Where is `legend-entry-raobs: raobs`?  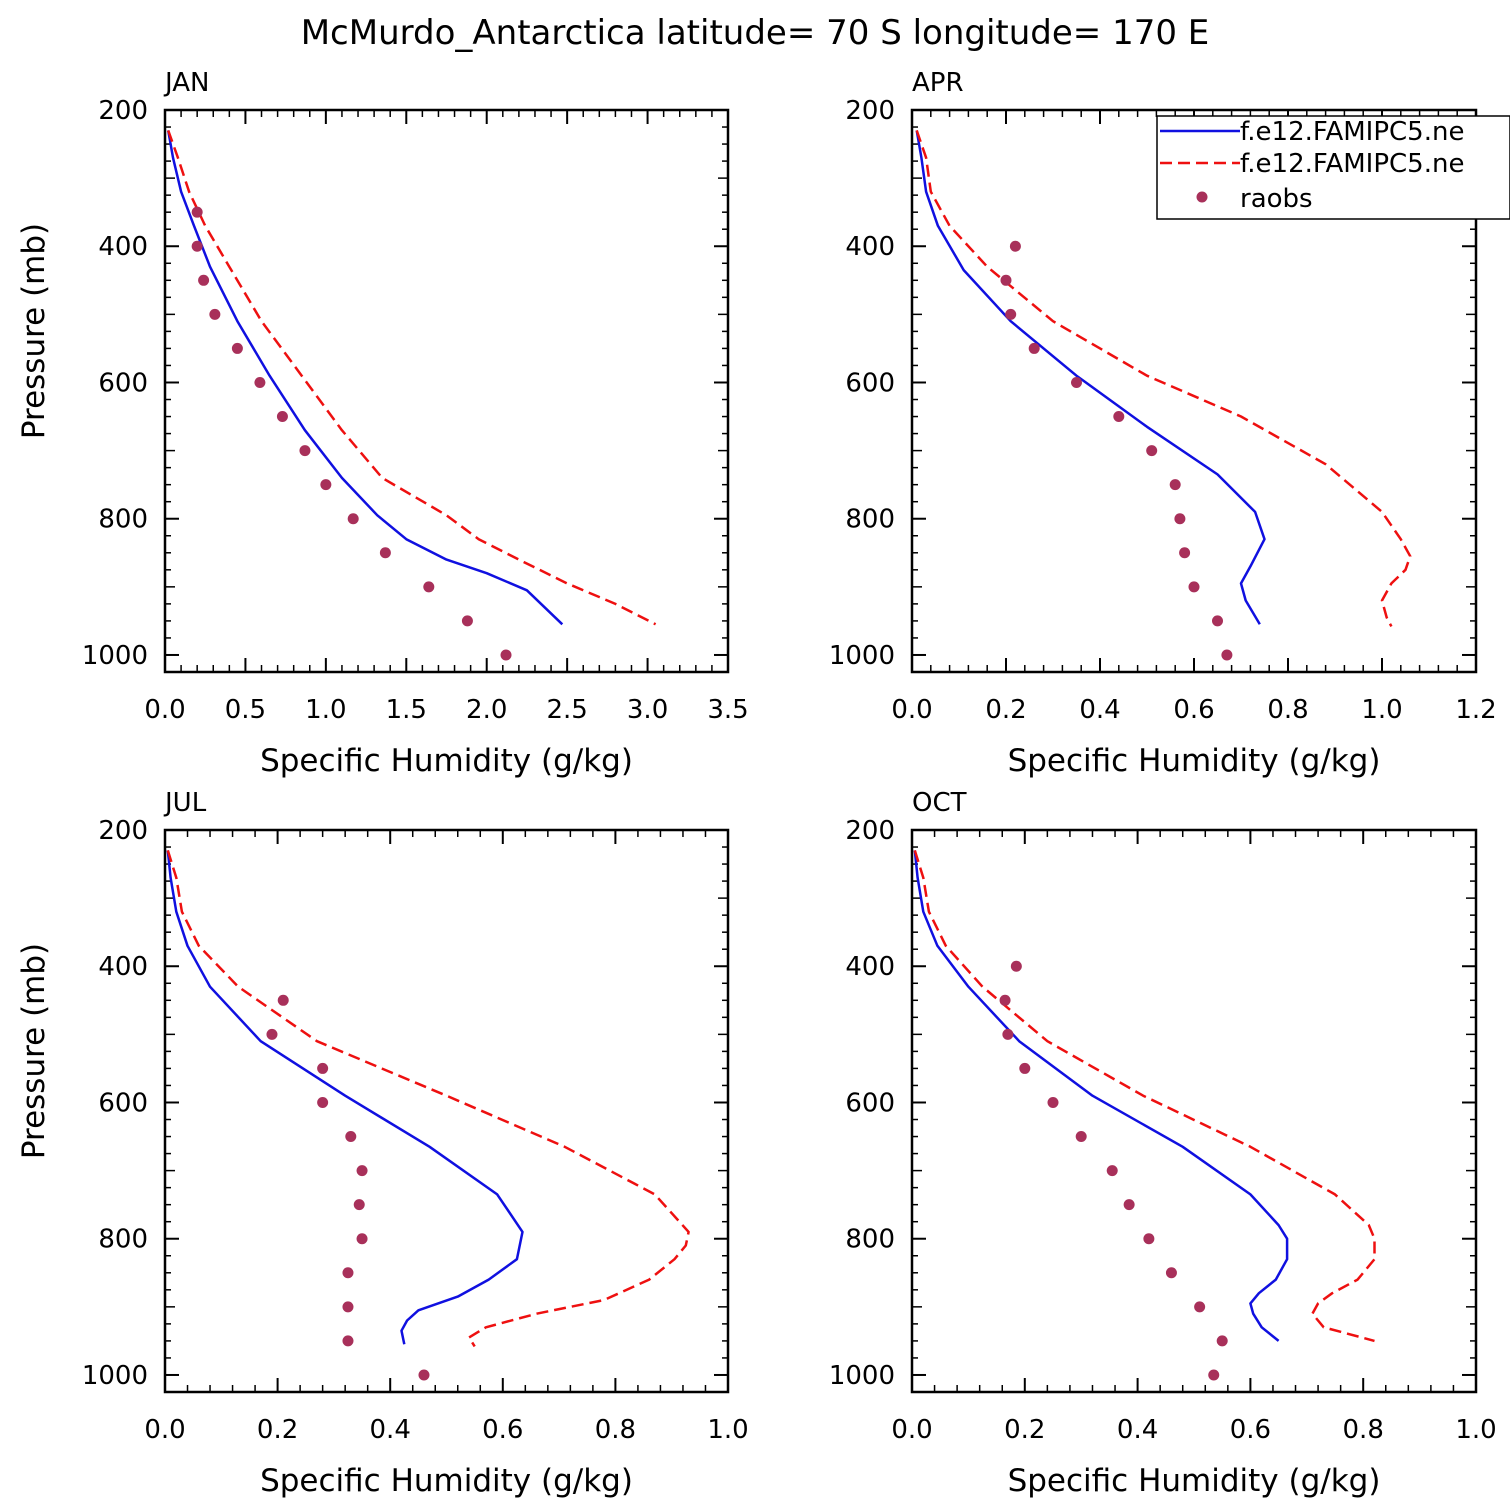
legend-entry-raobs: raobs is located at coordinates (1276, 199).